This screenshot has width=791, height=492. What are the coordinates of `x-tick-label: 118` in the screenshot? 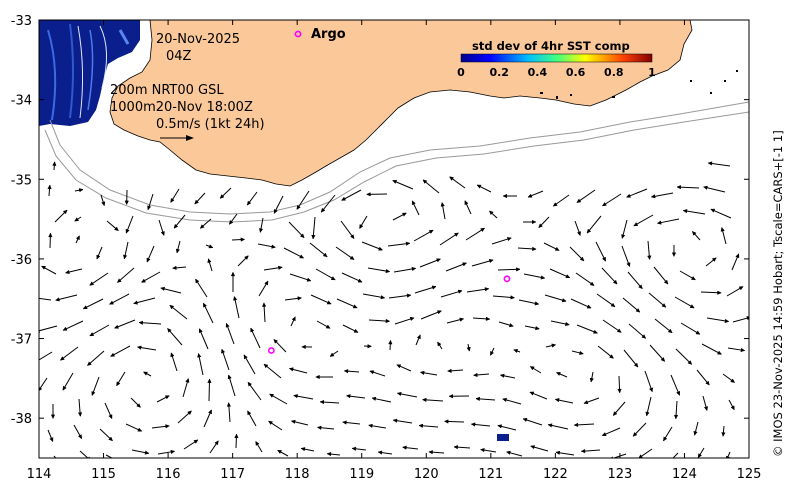 It's located at (297, 474).